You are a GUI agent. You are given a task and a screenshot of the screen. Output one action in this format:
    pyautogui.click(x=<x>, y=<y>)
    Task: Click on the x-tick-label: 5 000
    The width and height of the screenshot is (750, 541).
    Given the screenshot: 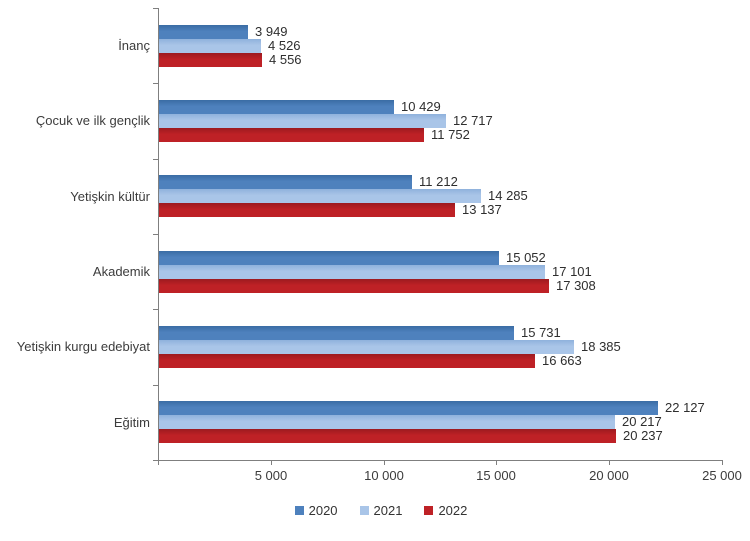 What is the action you would take?
    pyautogui.click(x=271, y=475)
    